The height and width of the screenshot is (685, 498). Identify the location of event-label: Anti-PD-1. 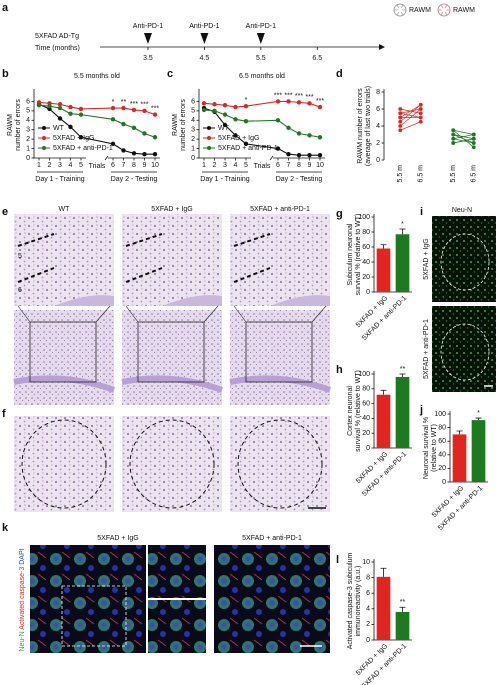
(261, 26).